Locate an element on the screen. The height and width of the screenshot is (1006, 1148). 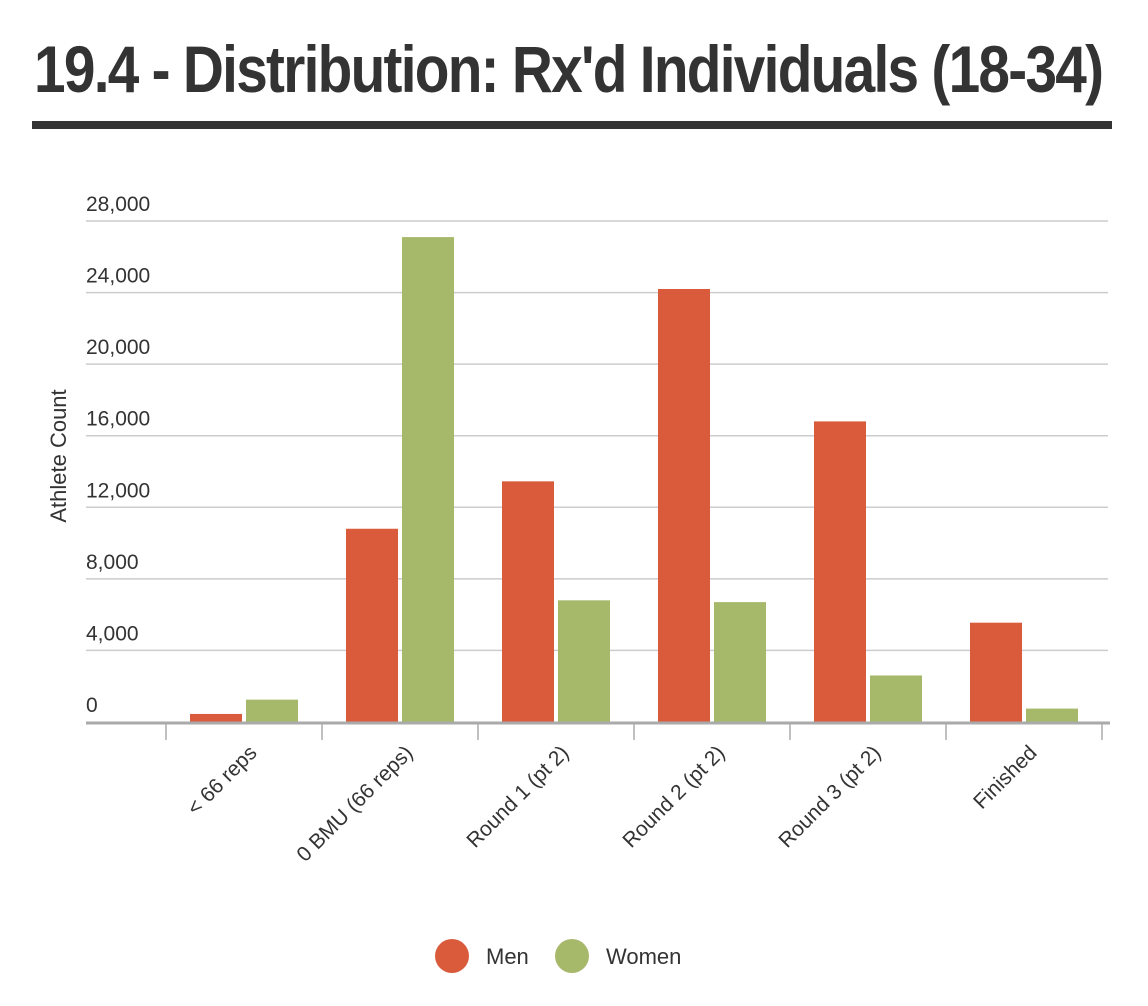
y-tick-label: 4,000 is located at coordinates (112, 633).